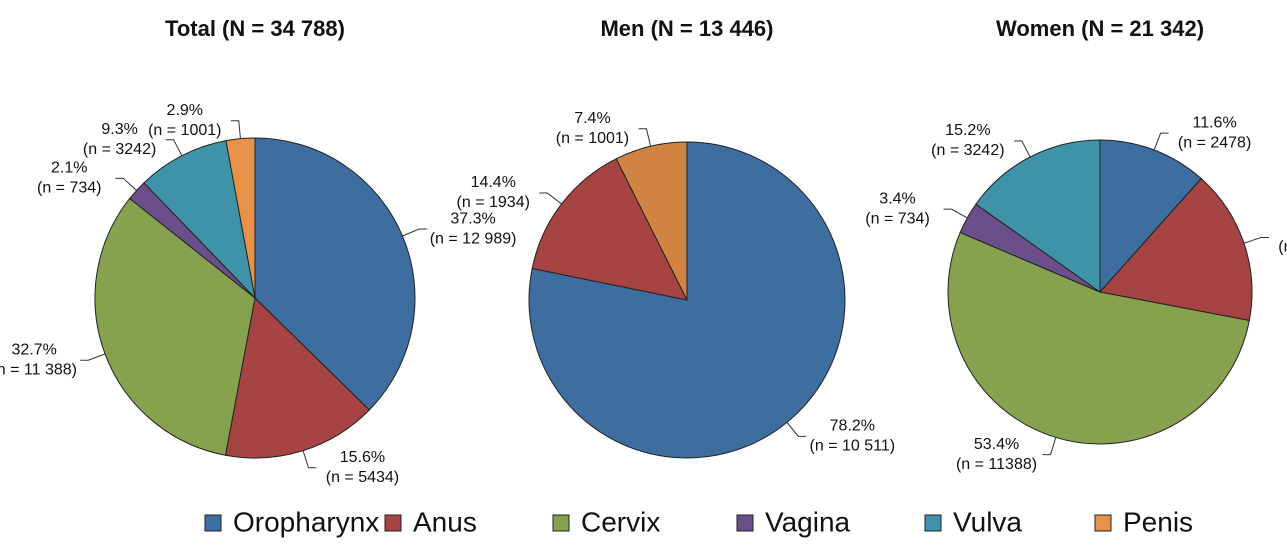 The height and width of the screenshot is (551, 1287). What do you see at coordinates (255, 28) in the screenshot?
I see `chart-title: Total (N = 34 788)` at bounding box center [255, 28].